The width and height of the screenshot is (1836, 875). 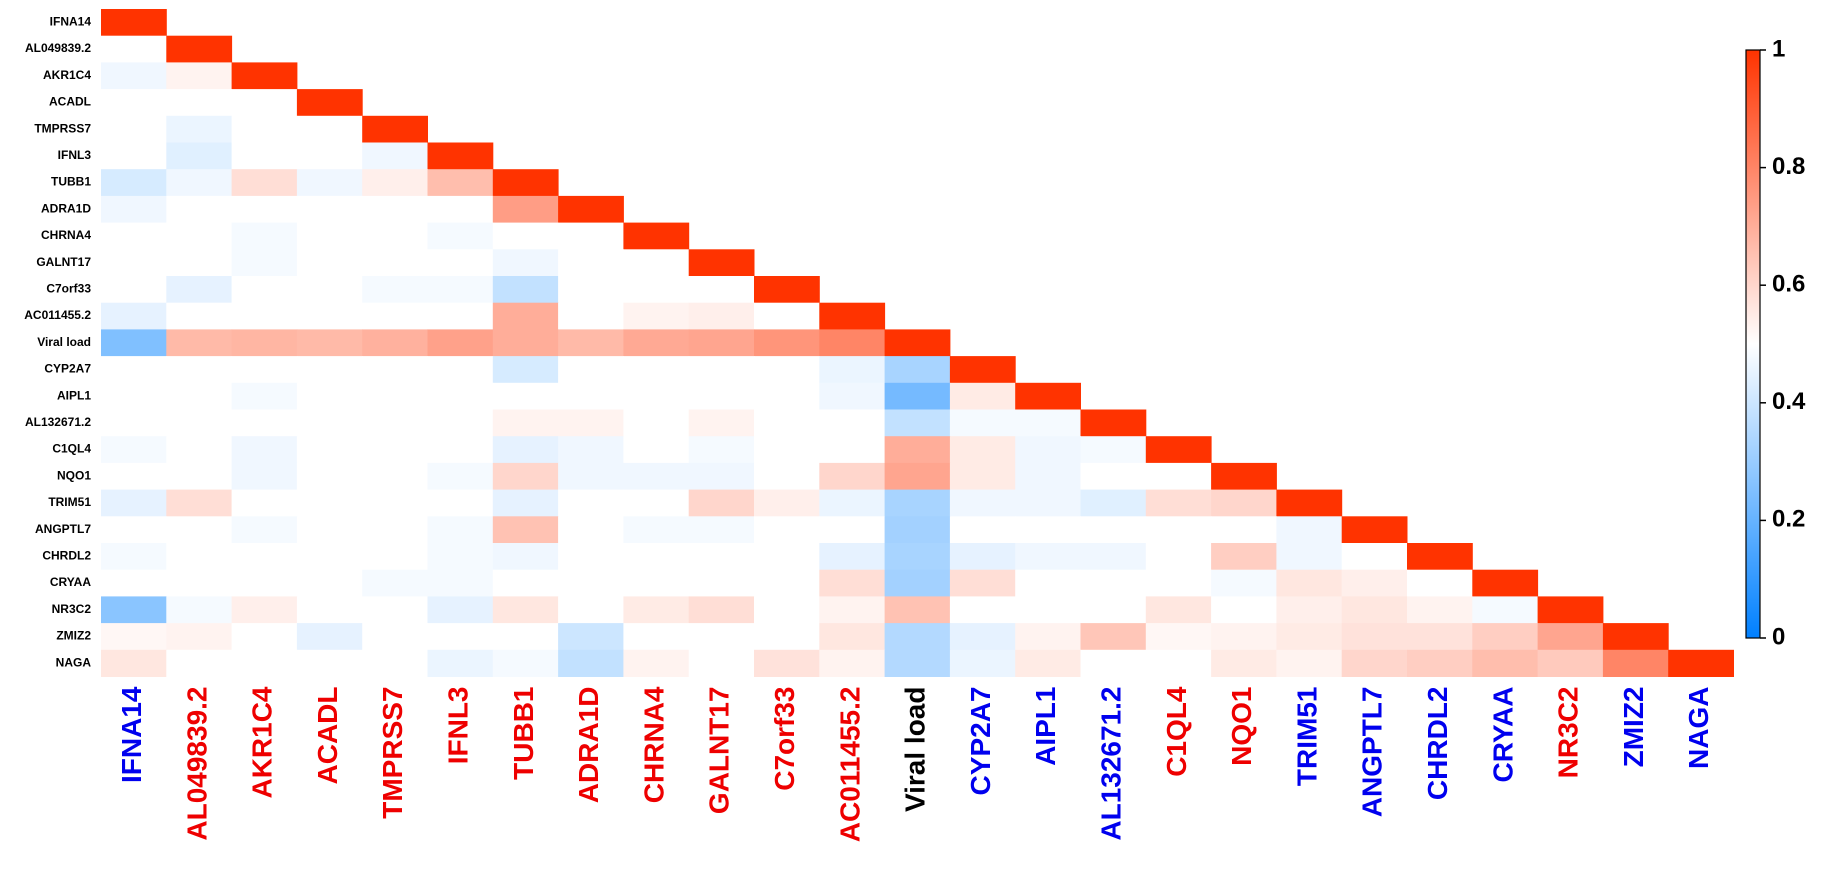 What do you see at coordinates (62, 128) in the screenshot?
I see `y-tick-label: TMPRSS7` at bounding box center [62, 128].